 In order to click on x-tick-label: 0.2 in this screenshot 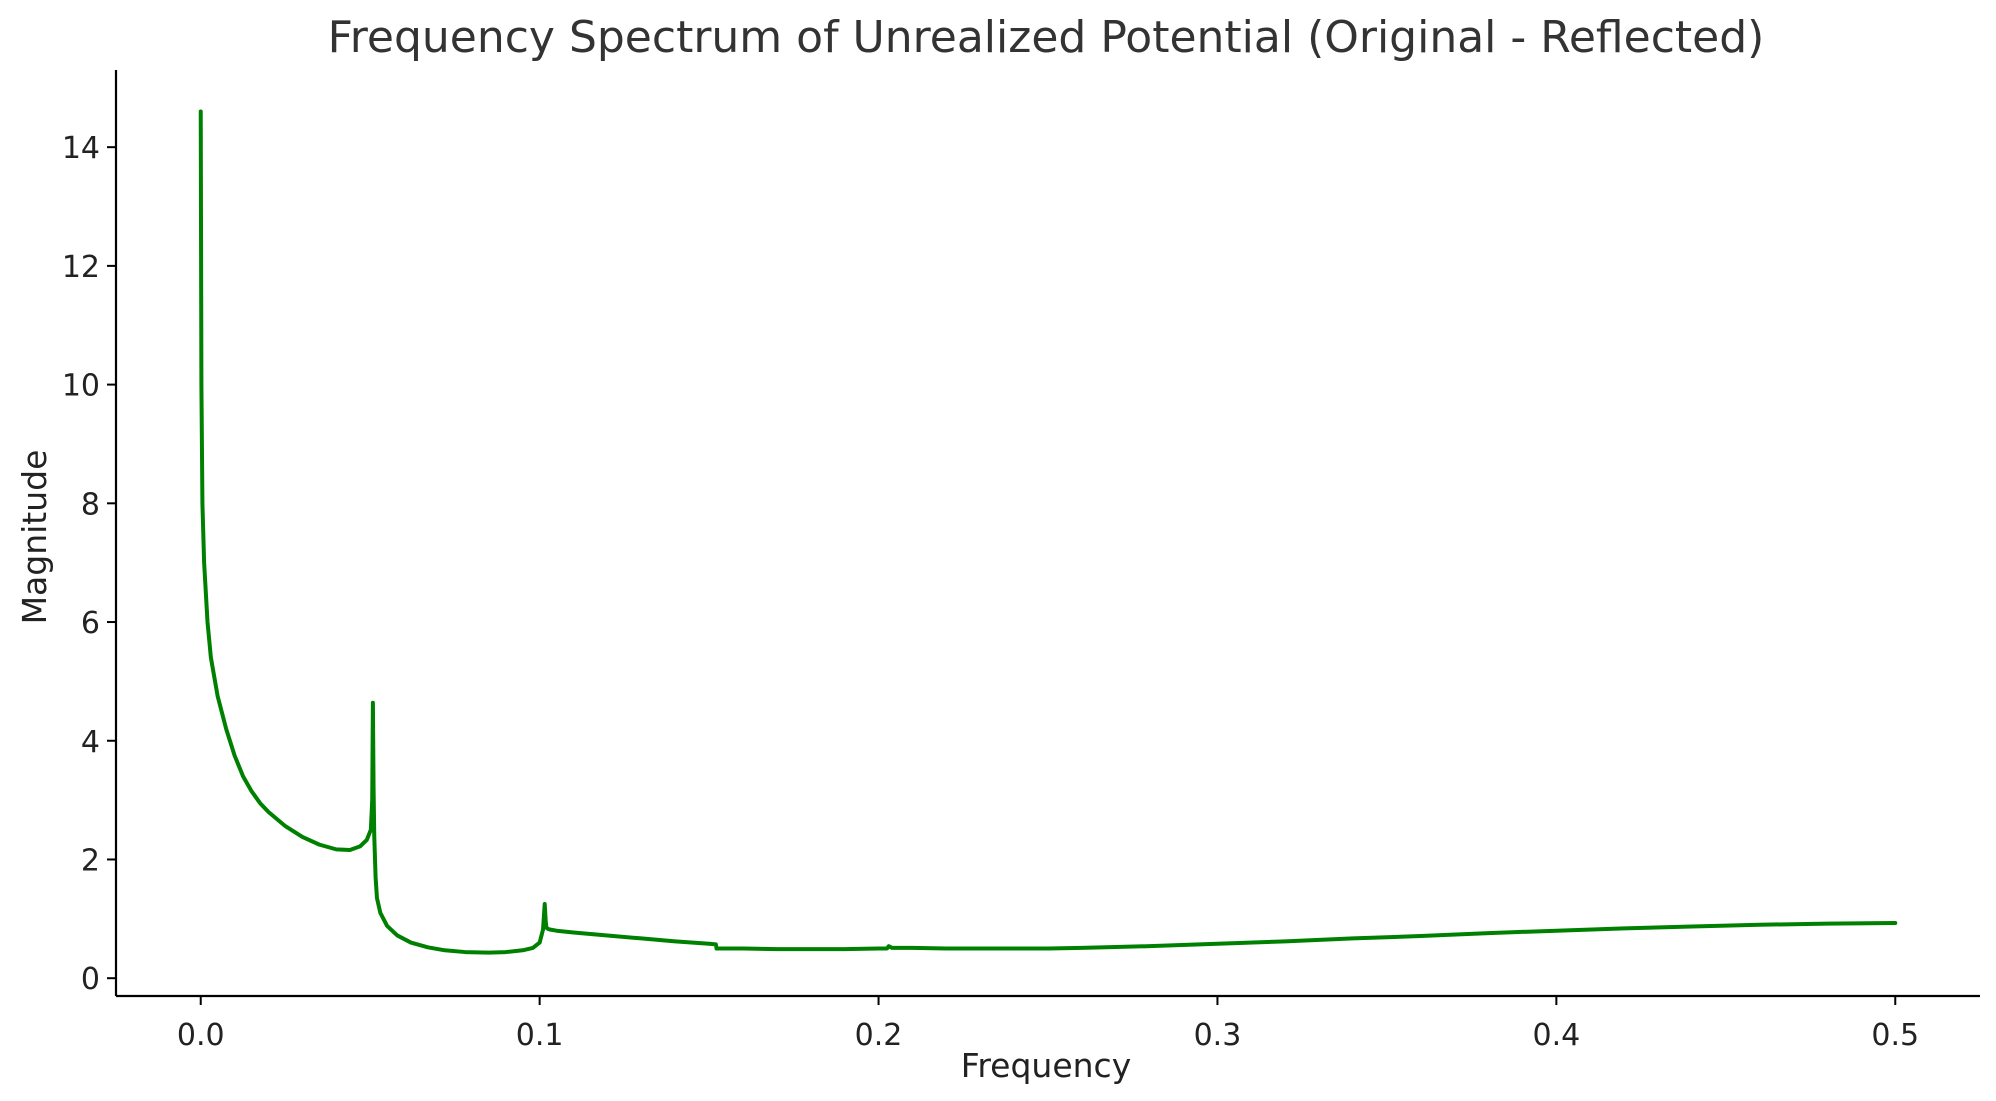, I will do `click(879, 1035)`.